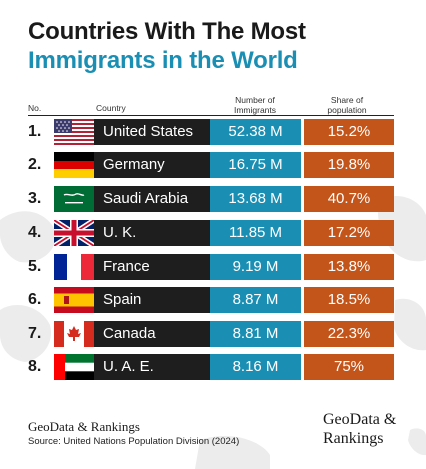 Image resolution: width=426 pixels, height=469 pixels. I want to click on header-no: No., so click(35, 108).